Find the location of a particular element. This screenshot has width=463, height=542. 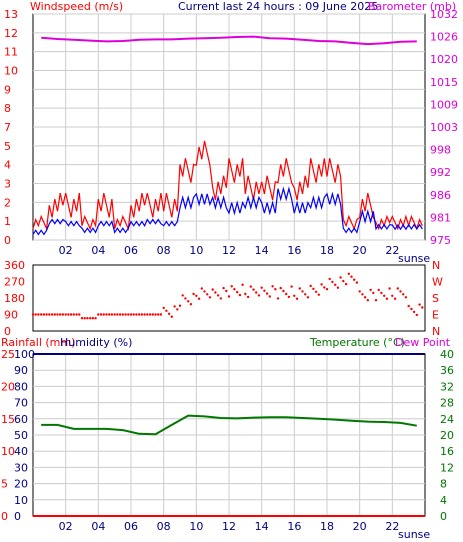

humidity-tick-label: 100 is located at coordinates (24, 354).